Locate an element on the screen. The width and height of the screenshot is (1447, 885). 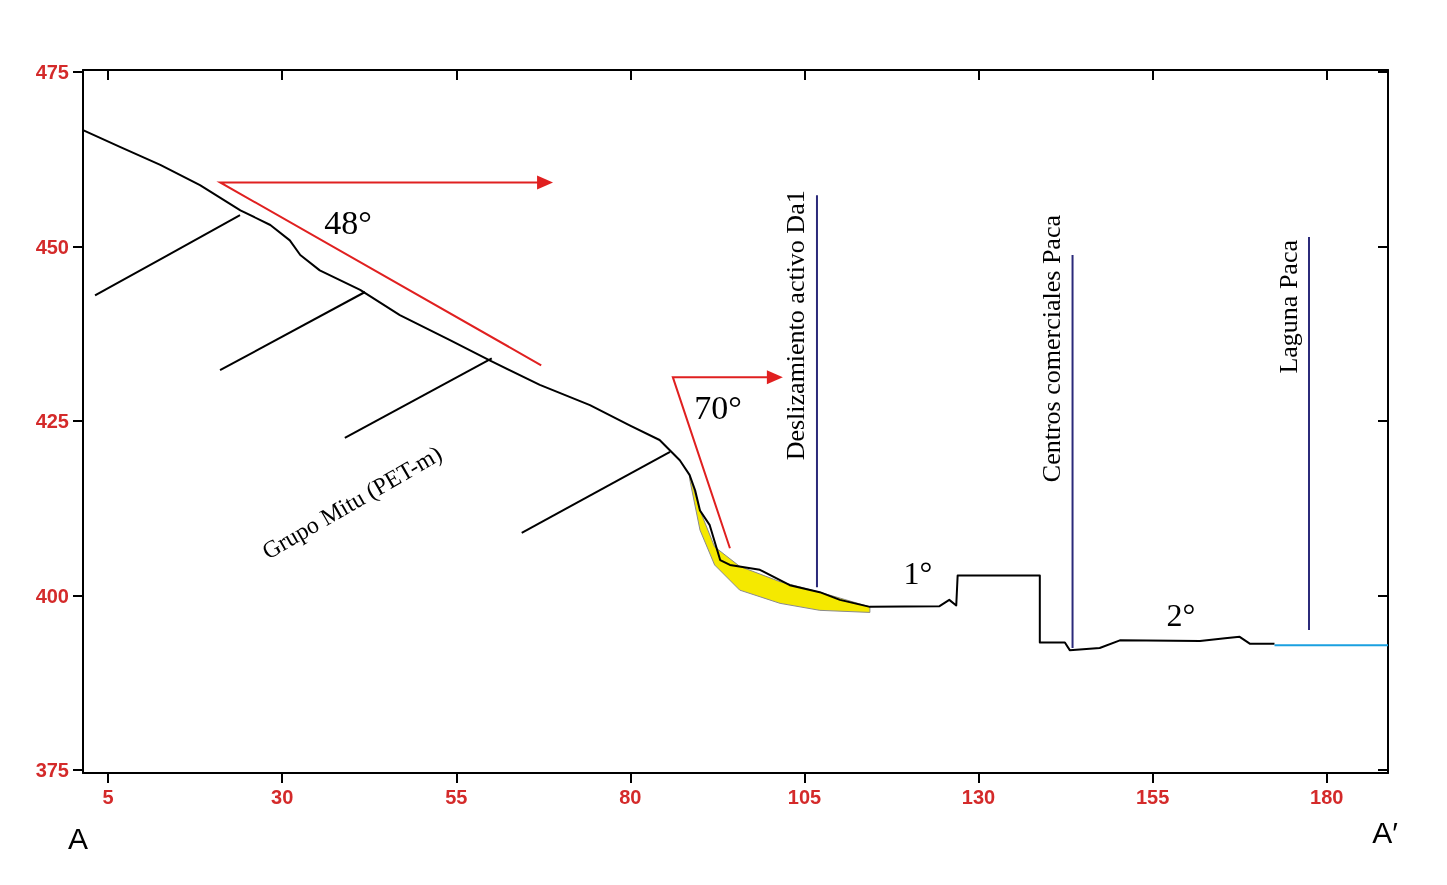
annotation: Laguna Paca is located at coordinates (1288, 306).